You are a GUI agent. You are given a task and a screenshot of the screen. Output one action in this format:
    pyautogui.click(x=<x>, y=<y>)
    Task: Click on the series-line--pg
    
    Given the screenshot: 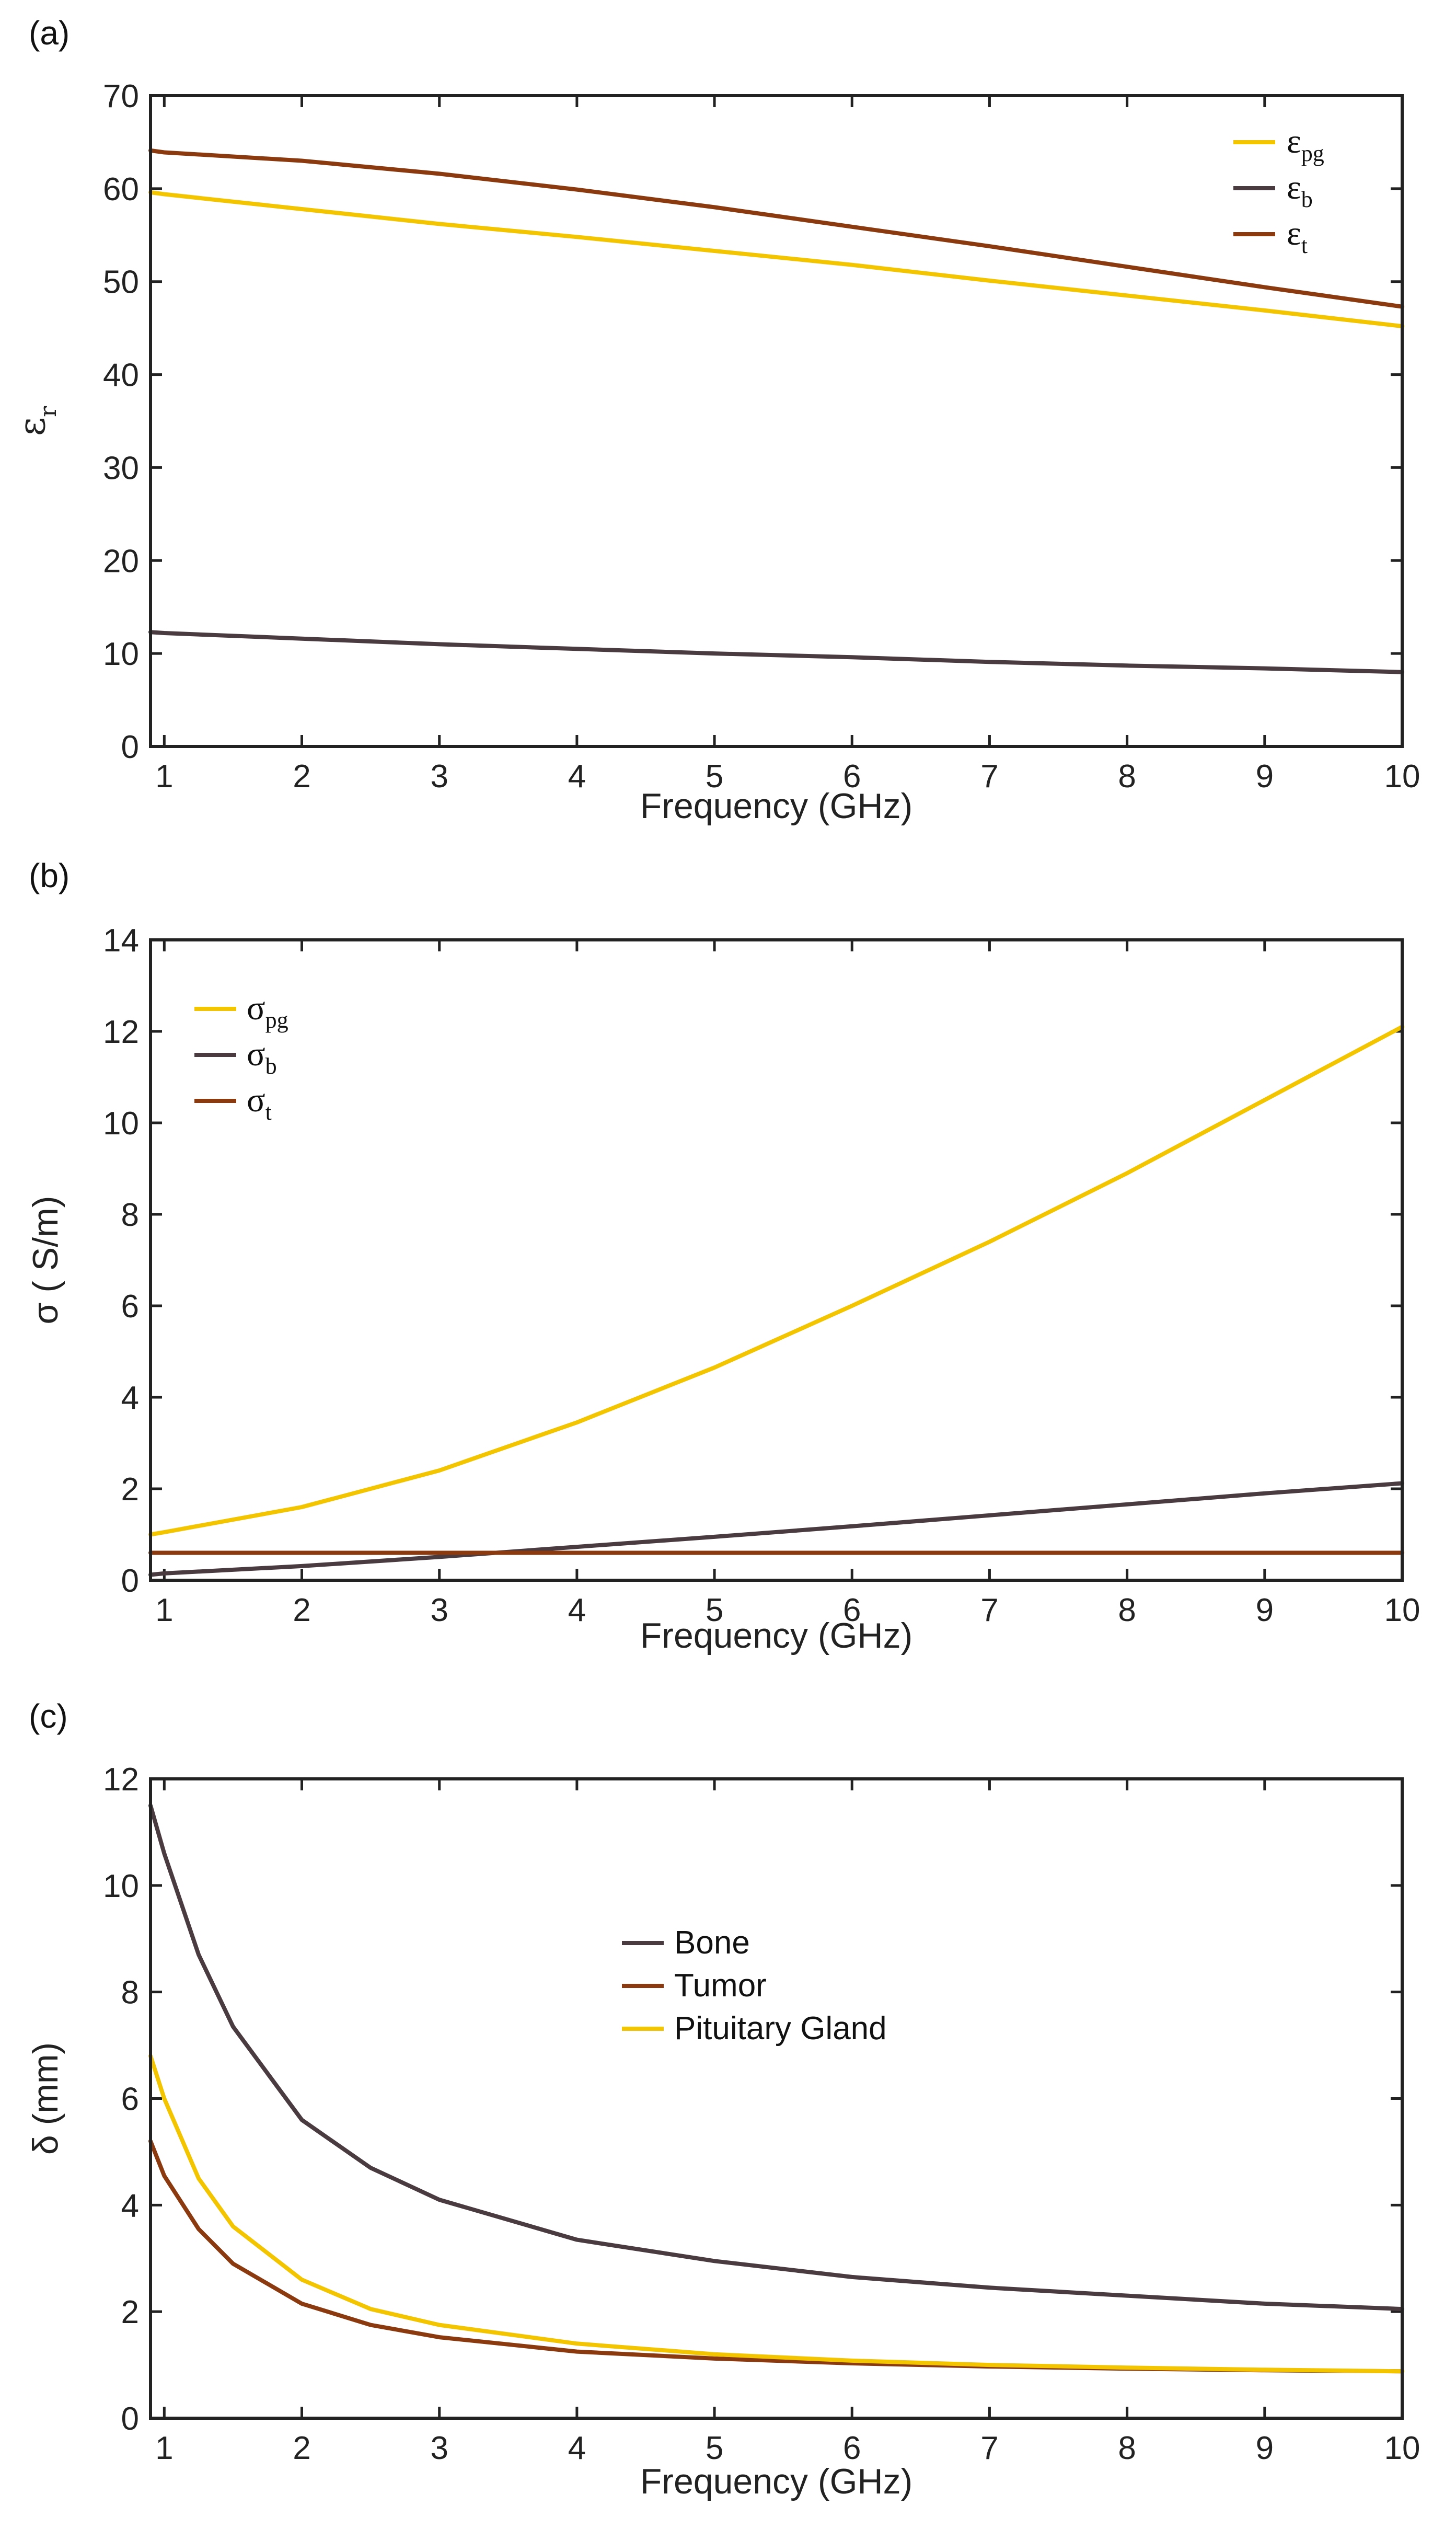 What is the action you would take?
    pyautogui.click(x=776, y=259)
    